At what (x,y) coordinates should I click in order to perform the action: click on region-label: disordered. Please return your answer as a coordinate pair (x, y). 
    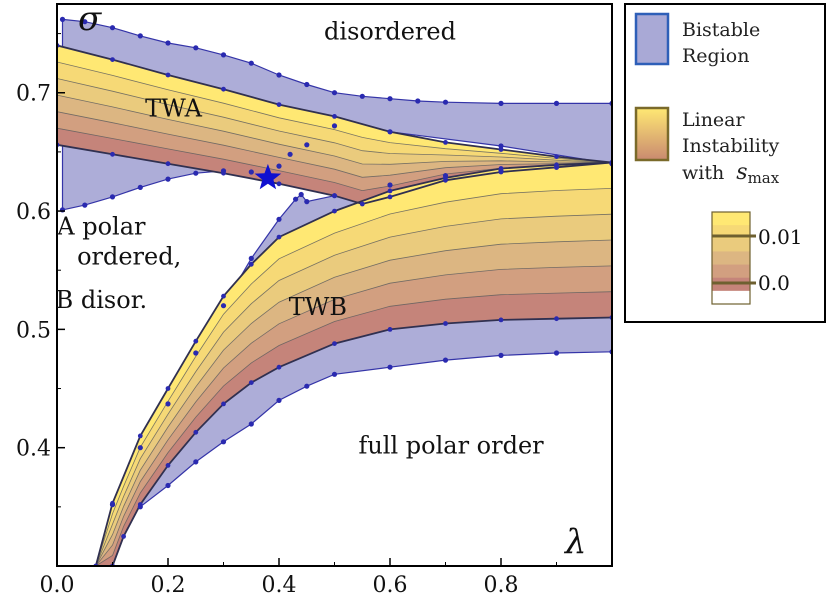
    Looking at the image, I should click on (390, 31).